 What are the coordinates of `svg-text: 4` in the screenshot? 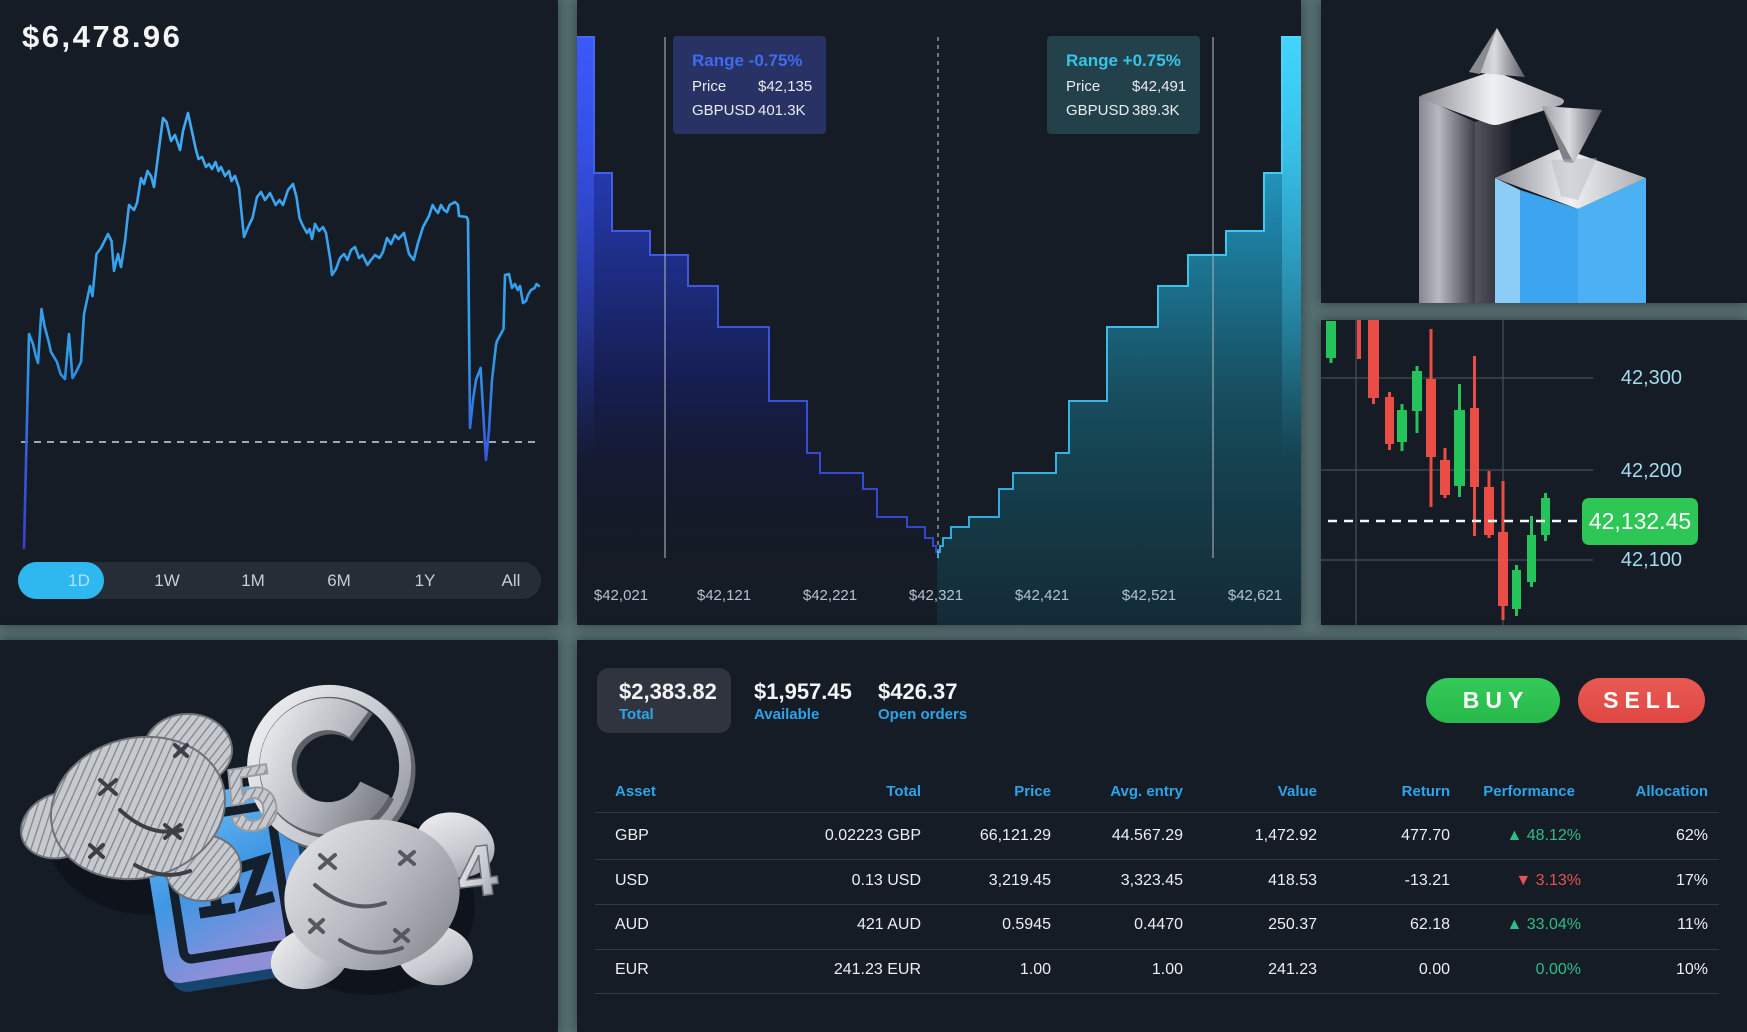 It's located at (476, 872).